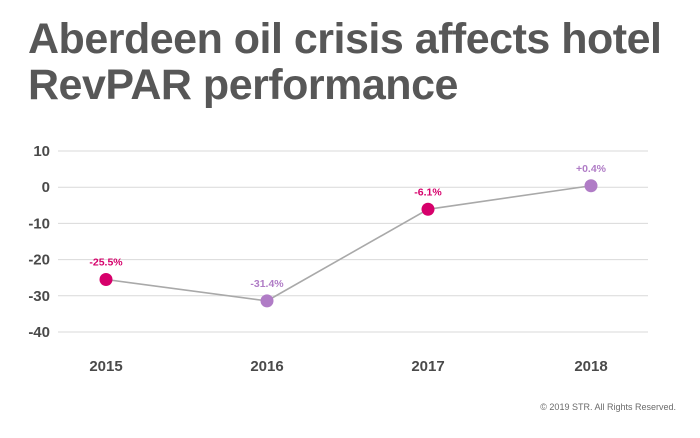 This screenshot has width=700, height=438. What do you see at coordinates (345, 39) in the screenshot?
I see `chart-title-line-1: Aberdeen oil crisis affects hotel` at bounding box center [345, 39].